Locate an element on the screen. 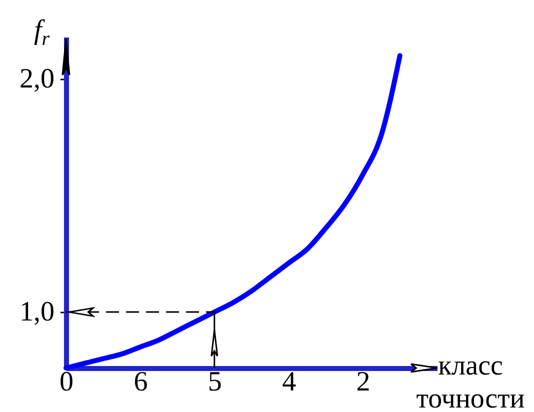 The height and width of the screenshot is (412, 534). x-tick-label: 5 is located at coordinates (215, 382).